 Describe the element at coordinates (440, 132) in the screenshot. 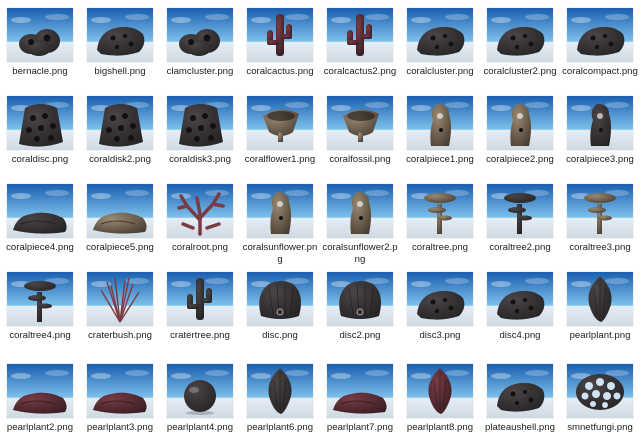

I see `file-item: coralpiece1.png` at that location.